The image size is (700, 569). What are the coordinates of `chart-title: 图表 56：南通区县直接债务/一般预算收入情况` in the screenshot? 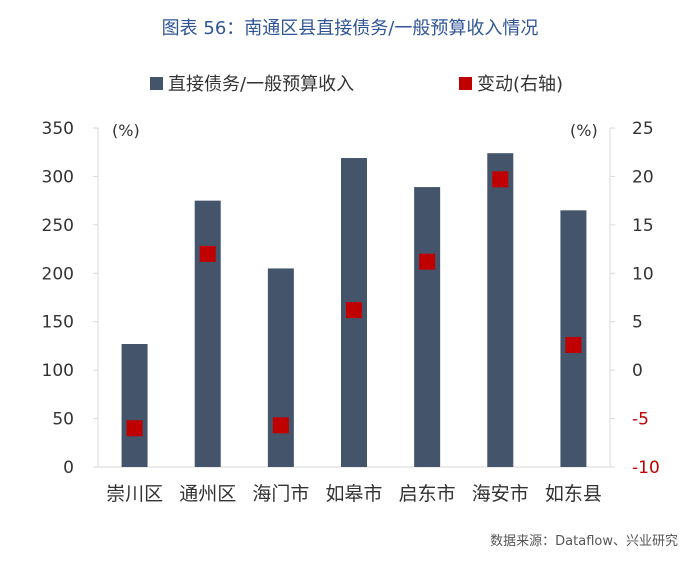 It's located at (350, 28).